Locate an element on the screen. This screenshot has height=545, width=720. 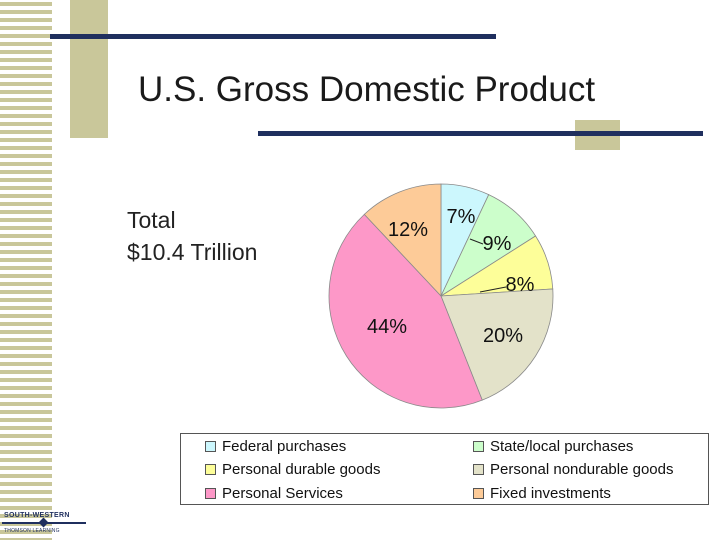
logo-text-bottom: THOMSON LEARNING is located at coordinates (32, 531).